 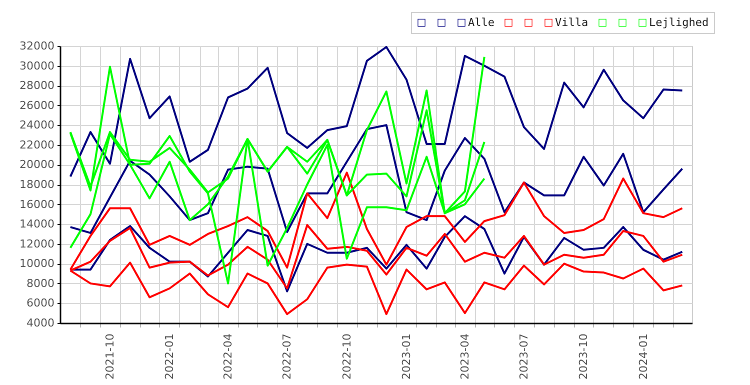 I want to click on y-tick-label: 22000, so click(x=37, y=145).